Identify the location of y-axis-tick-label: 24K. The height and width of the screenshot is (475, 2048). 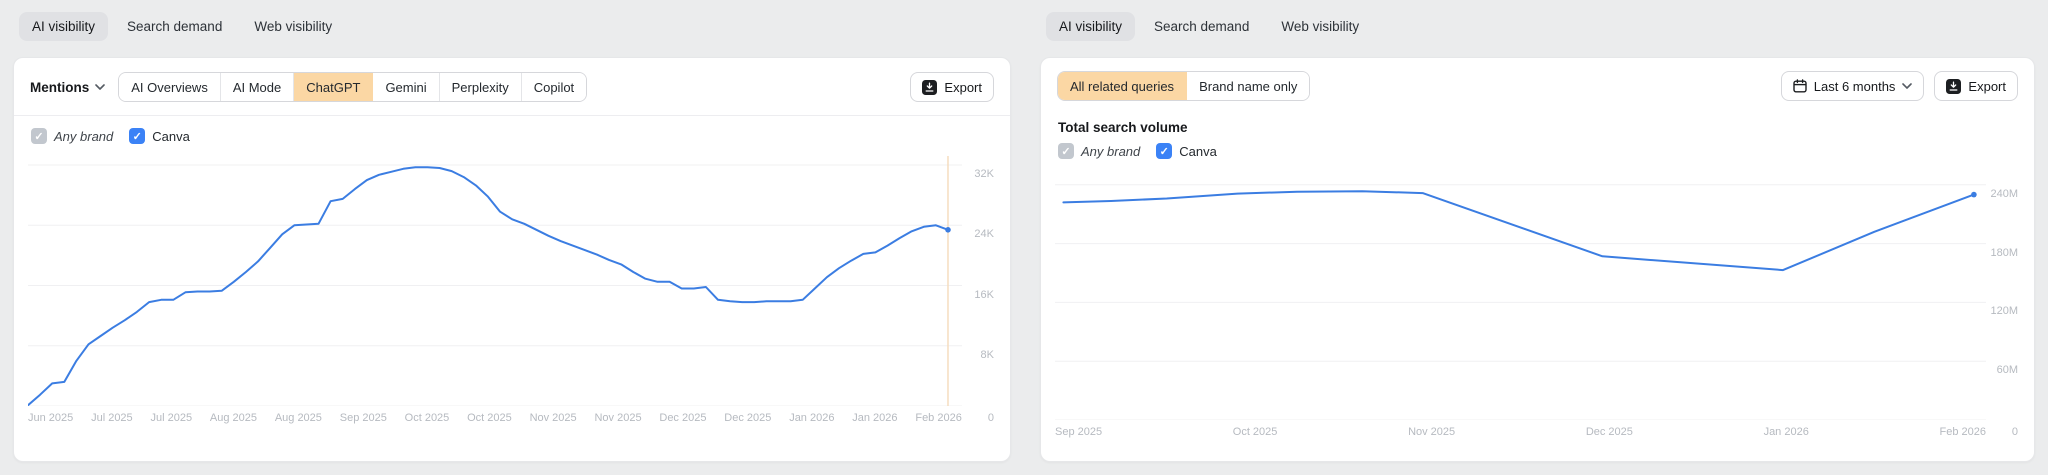
(984, 234).